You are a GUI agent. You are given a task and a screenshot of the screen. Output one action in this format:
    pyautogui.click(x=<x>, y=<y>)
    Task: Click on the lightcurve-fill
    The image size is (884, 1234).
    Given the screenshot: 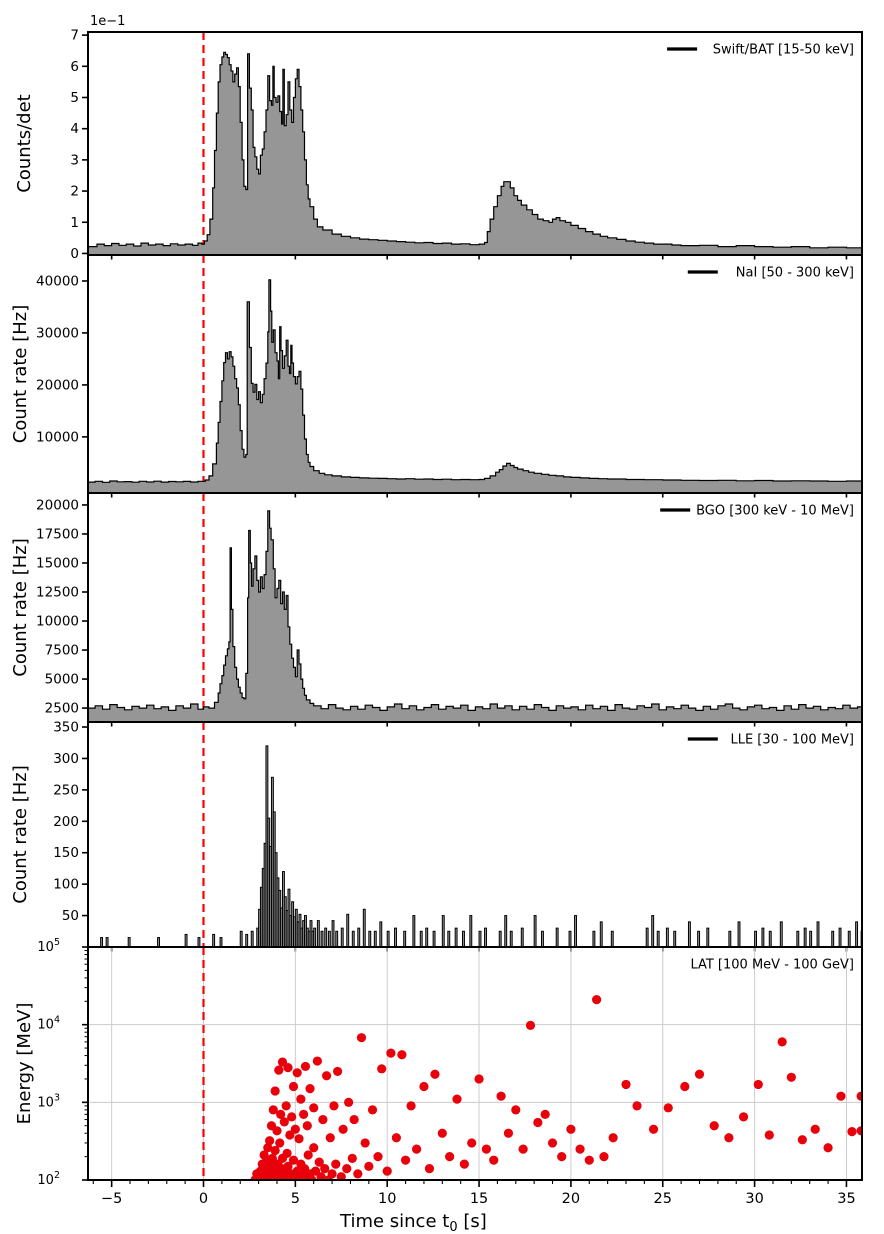 What is the action you would take?
    pyautogui.click(x=475, y=153)
    